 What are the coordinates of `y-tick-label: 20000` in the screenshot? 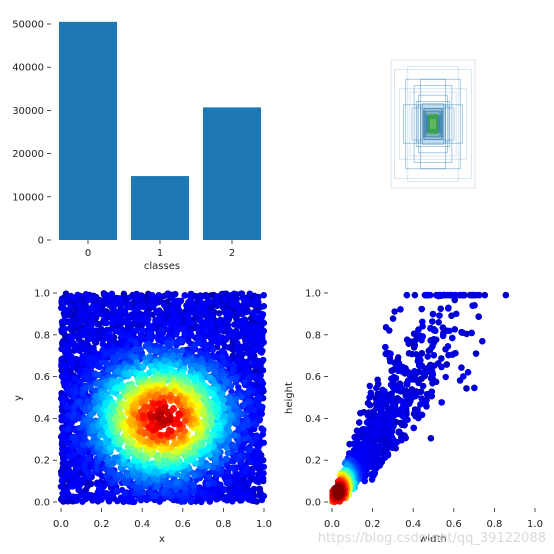 It's located at (28, 154).